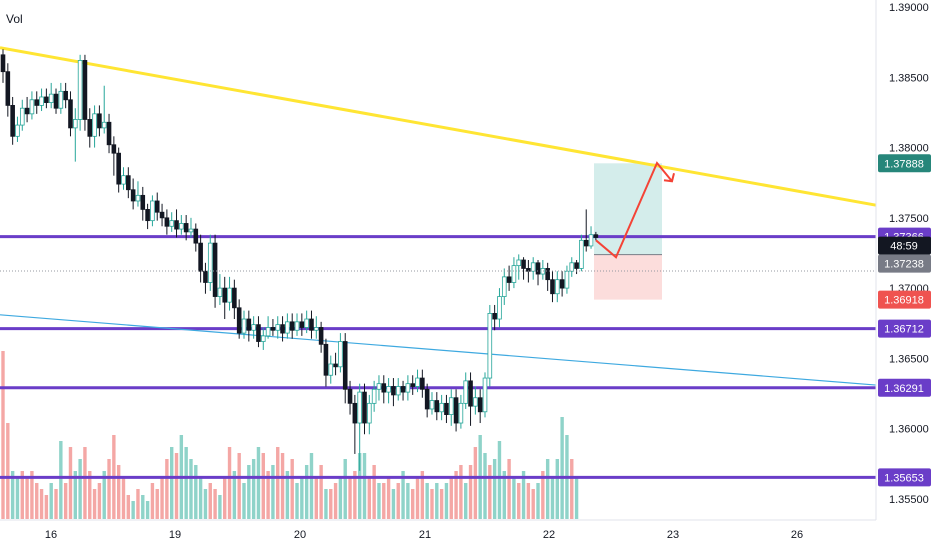 This screenshot has height=550, width=932. I want to click on price-tick-label: 1.36000, so click(909, 430).